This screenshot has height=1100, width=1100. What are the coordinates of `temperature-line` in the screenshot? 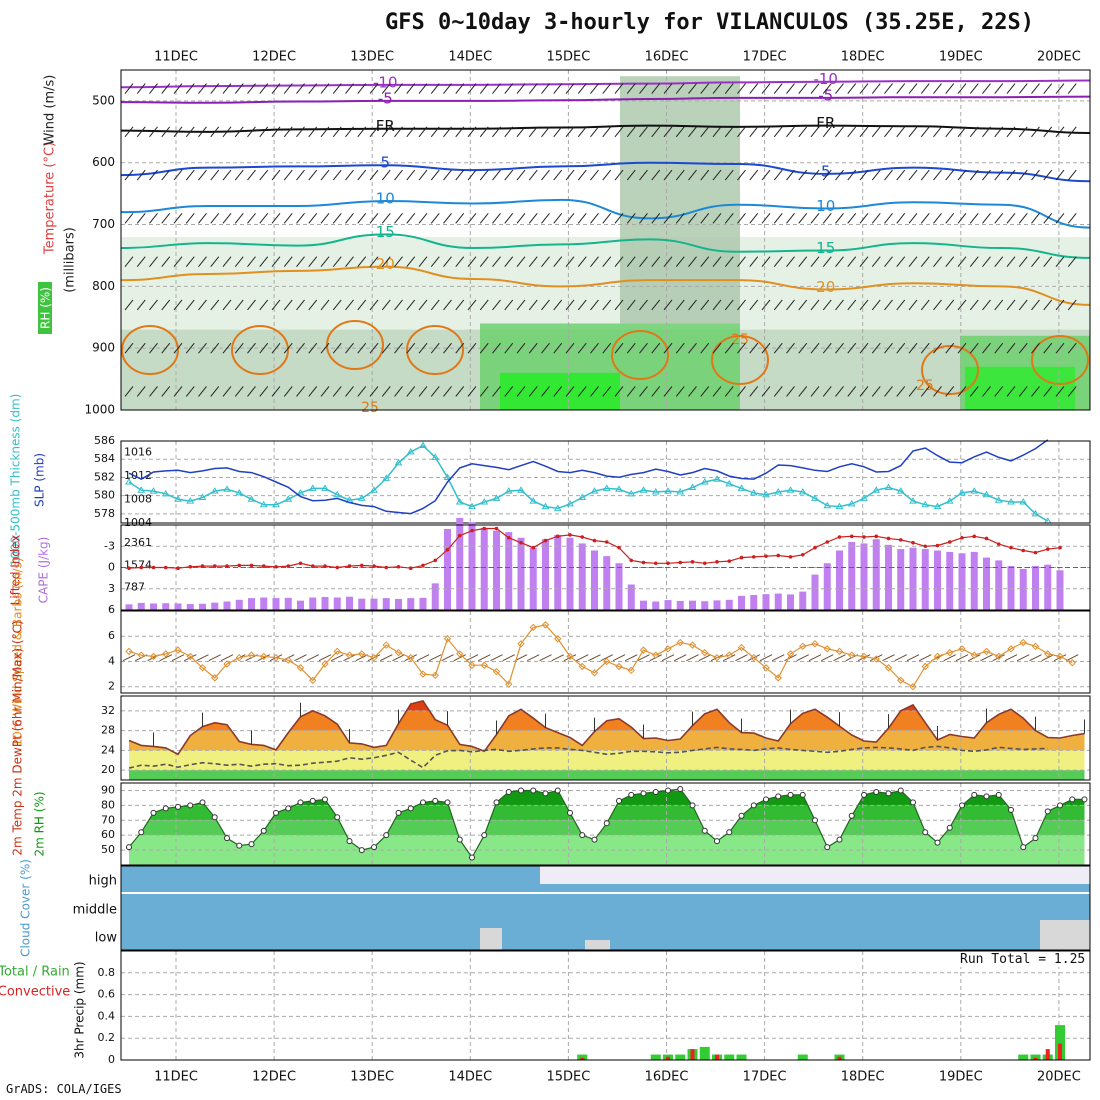 It's located at (606, 727).